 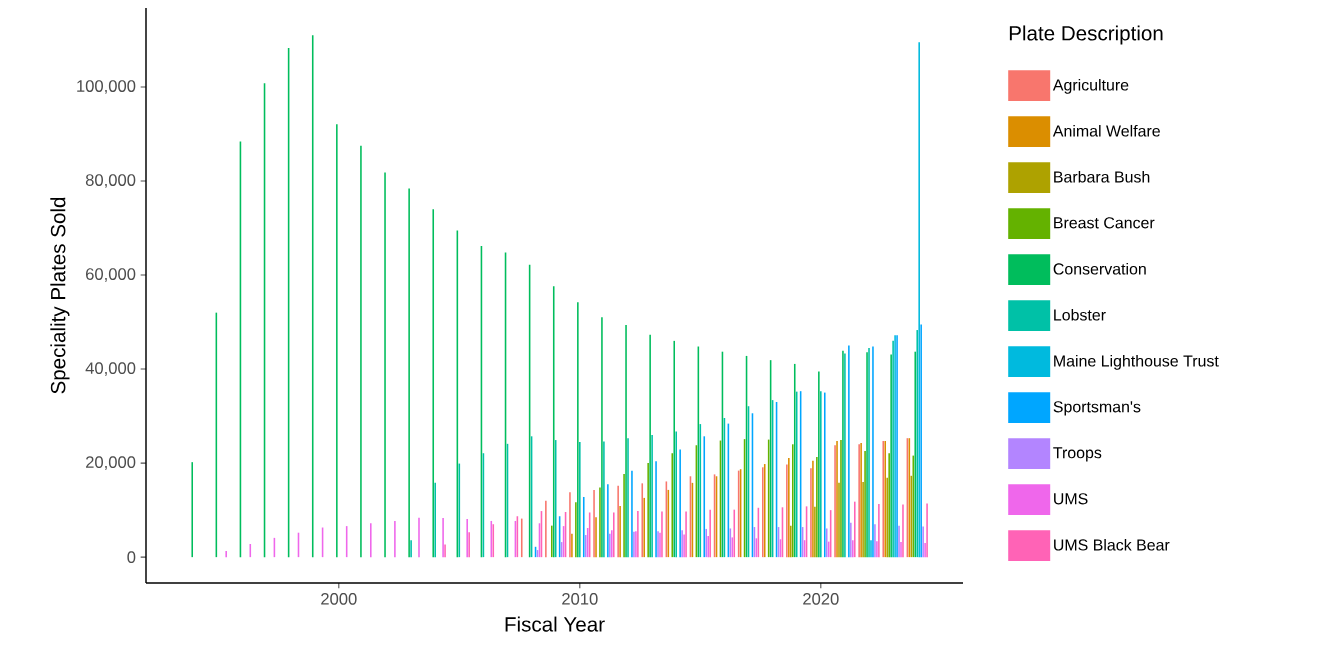 What do you see at coordinates (1086, 35) in the screenshot?
I see `legend-title: Plate Description` at bounding box center [1086, 35].